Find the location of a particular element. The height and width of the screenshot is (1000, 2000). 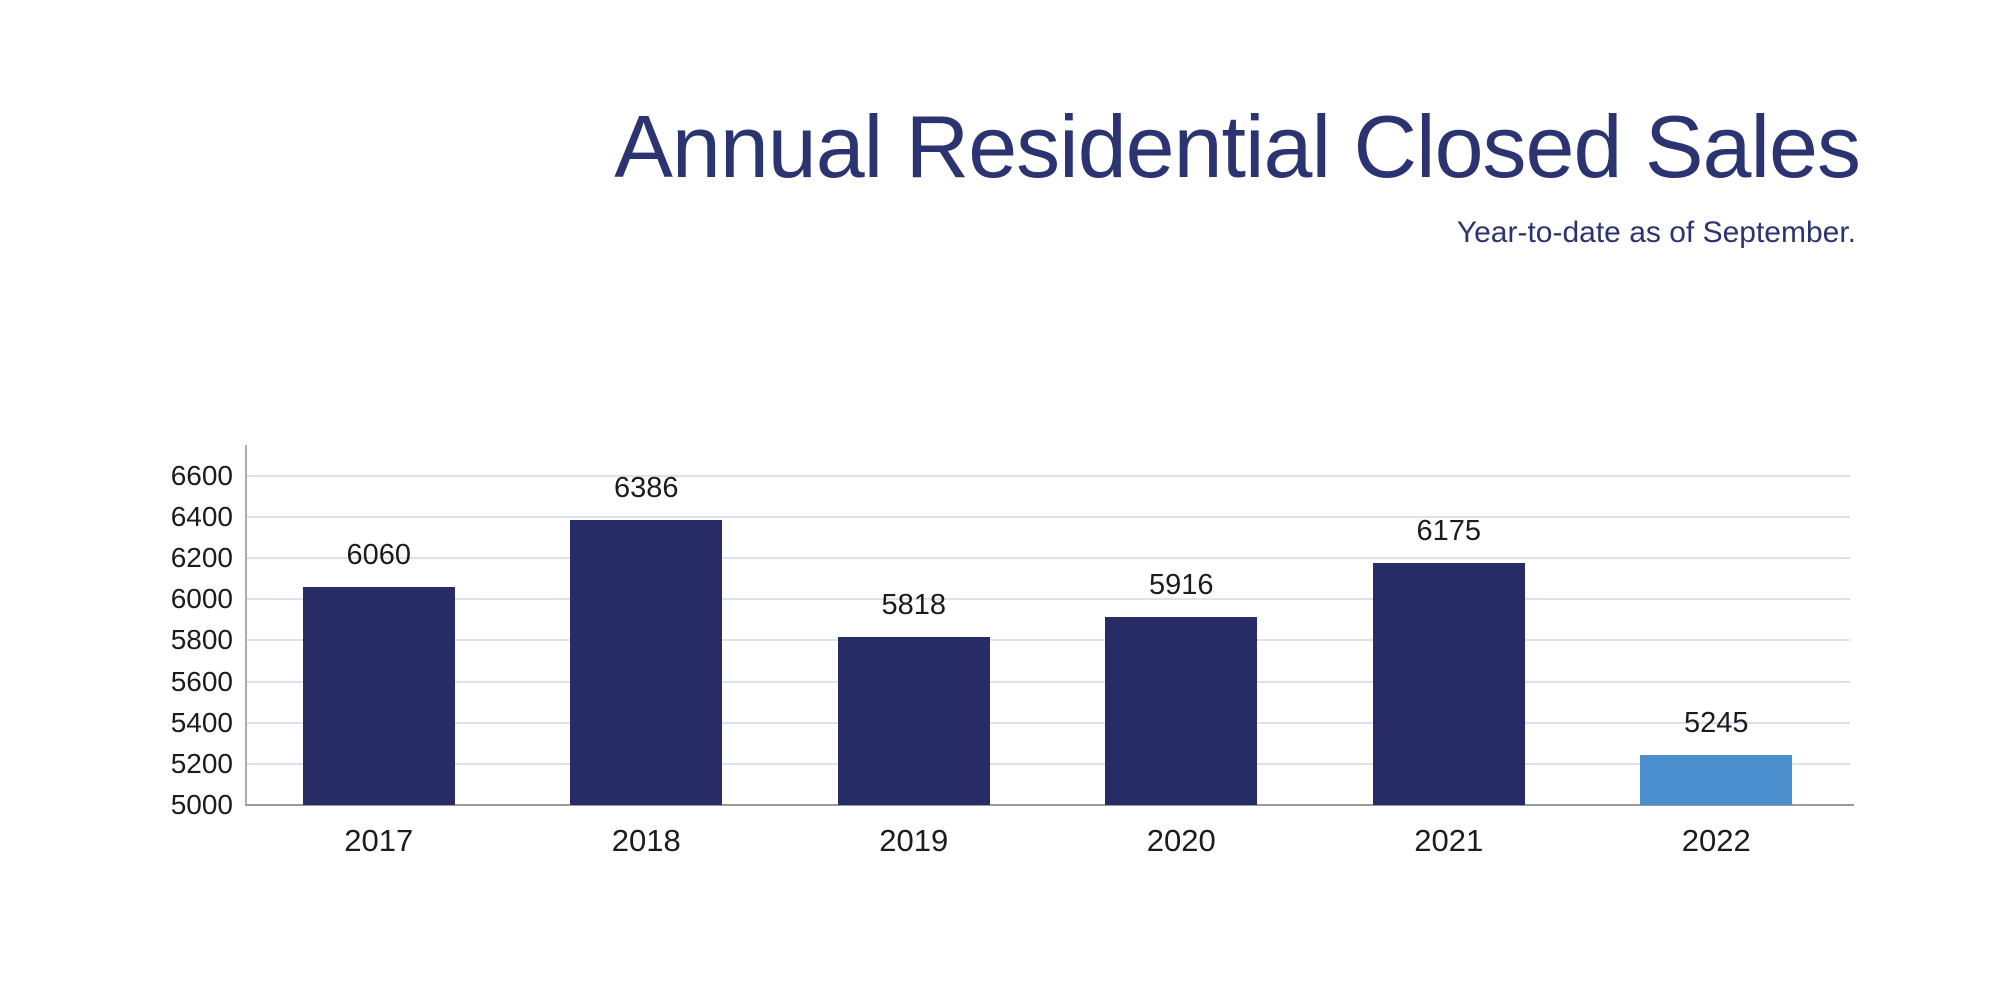

bar-2018 is located at coordinates (646, 662).